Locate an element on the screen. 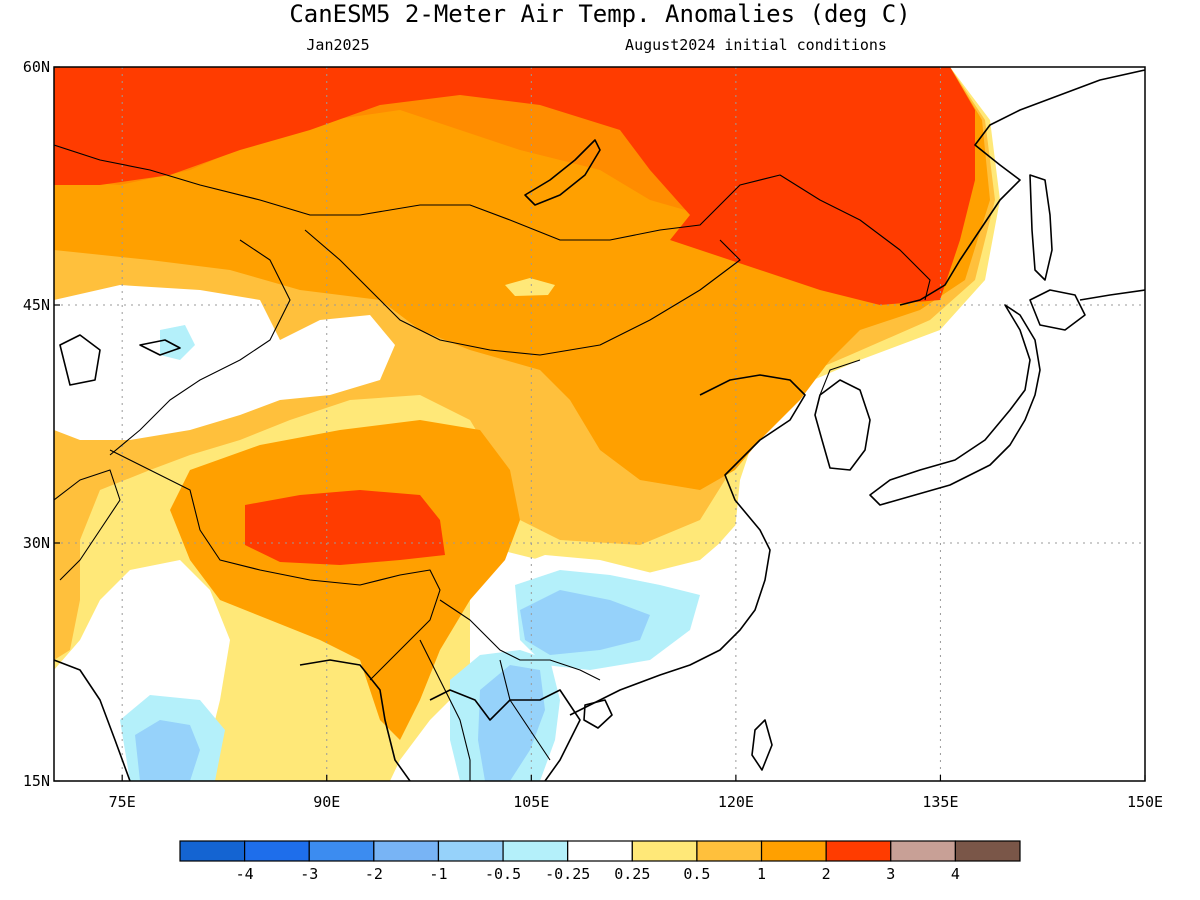 This screenshot has height=900, width=1200. border-kazakhstan-china is located at coordinates (200, 347).